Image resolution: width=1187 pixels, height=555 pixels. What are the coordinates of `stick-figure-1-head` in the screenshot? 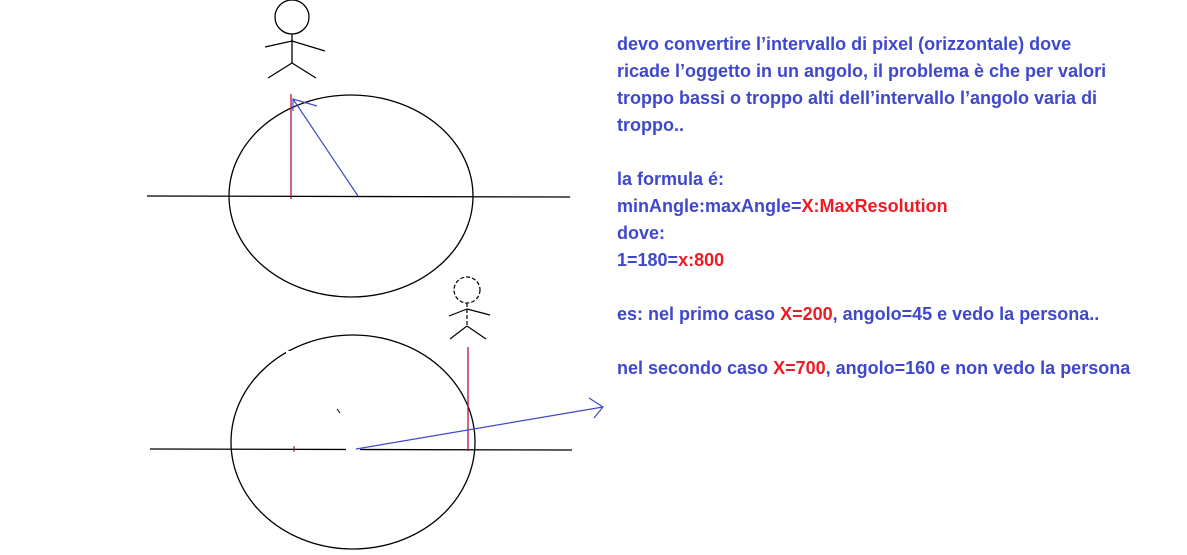 It's located at (292, 17).